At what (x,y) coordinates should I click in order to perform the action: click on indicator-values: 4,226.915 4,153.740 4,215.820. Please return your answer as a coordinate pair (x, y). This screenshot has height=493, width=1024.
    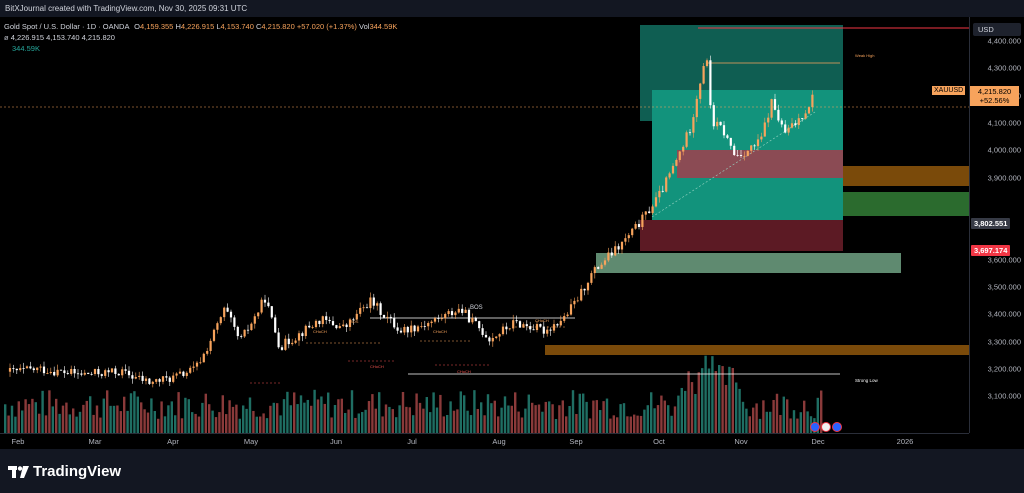
    Looking at the image, I should click on (62, 37).